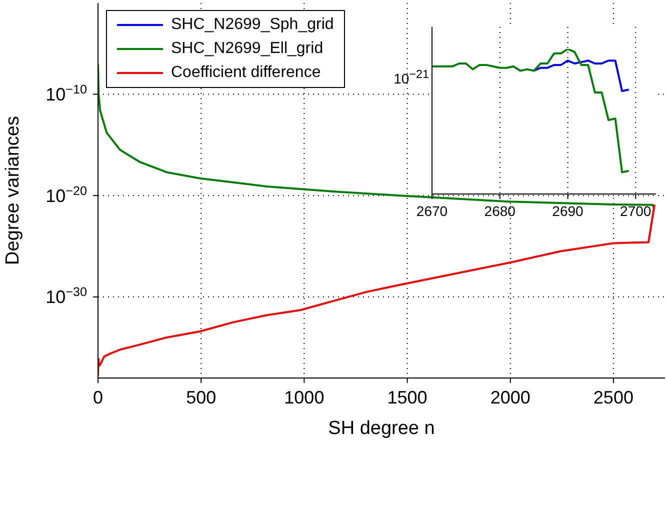  Describe the element at coordinates (66, 93) in the screenshot. I see `y-tick-label: 10$^{−10}$` at that location.